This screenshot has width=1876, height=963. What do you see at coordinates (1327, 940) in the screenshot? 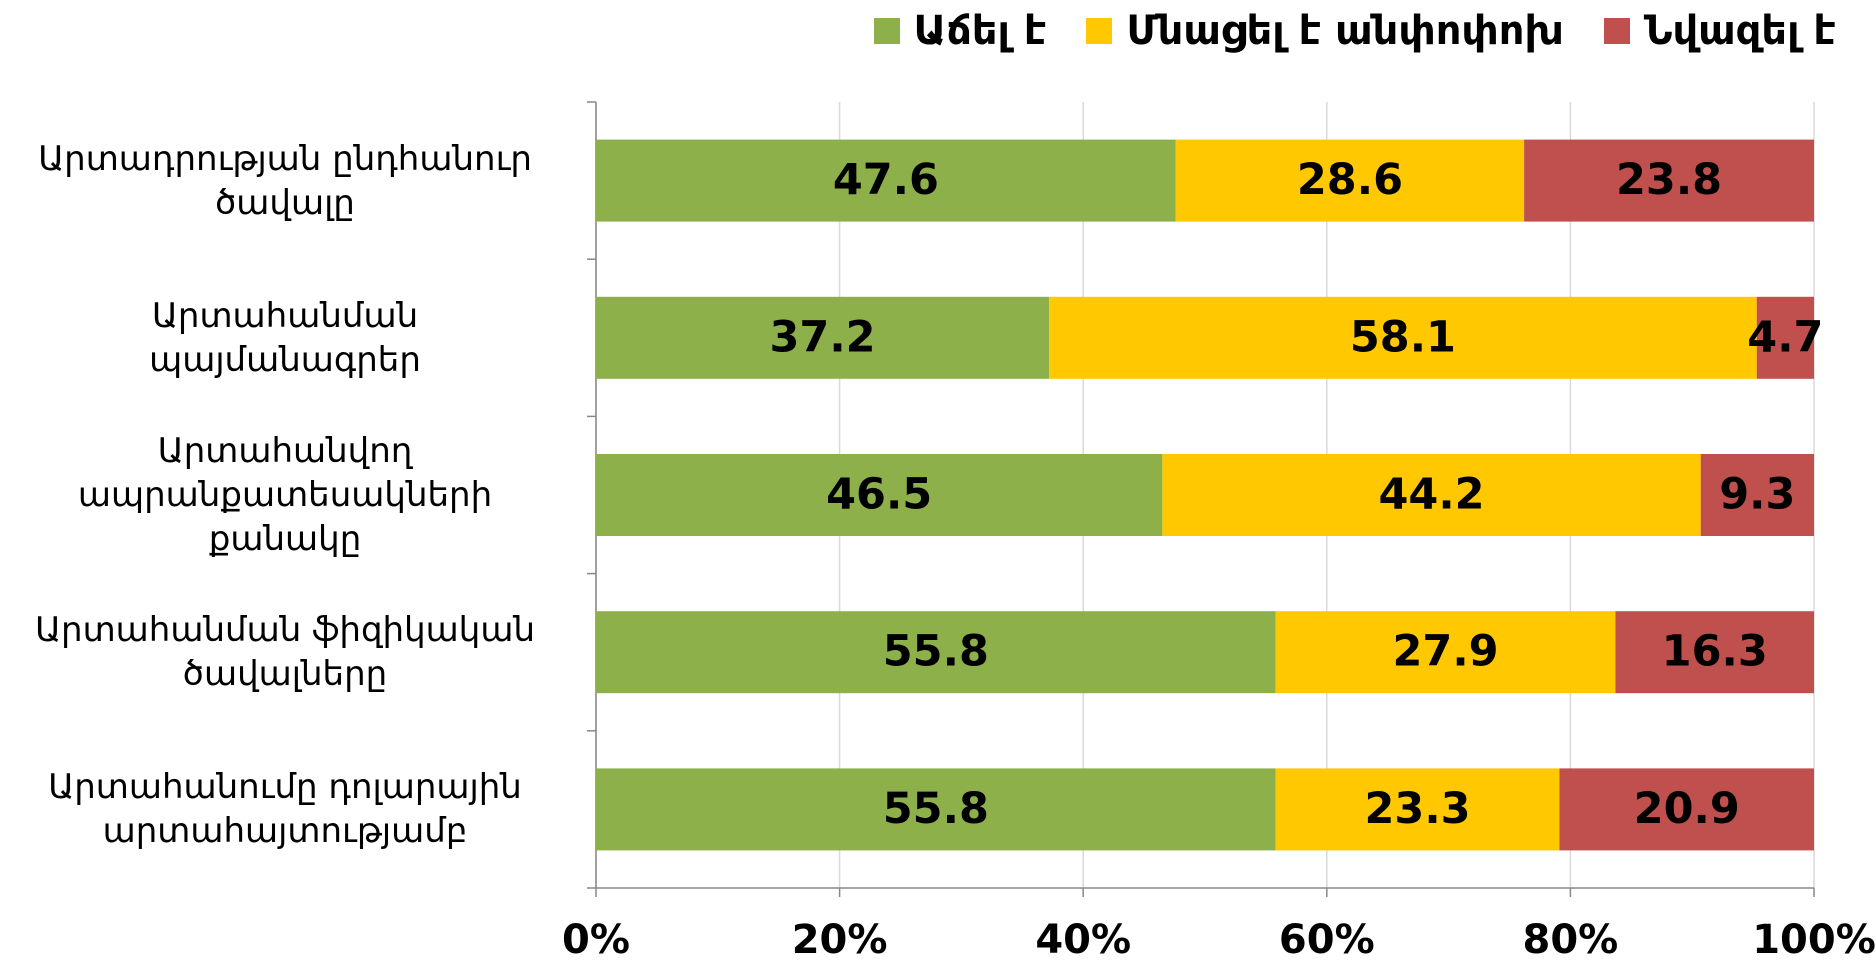
I see `x-tick-label: 60%` at bounding box center [1327, 940].